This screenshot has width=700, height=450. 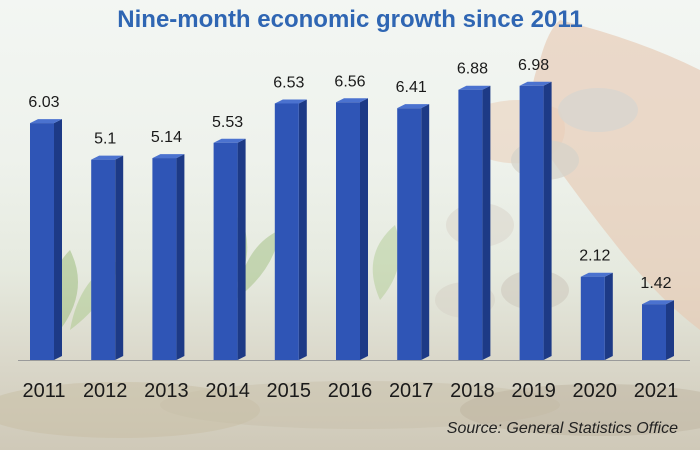 I want to click on bar-2013, so click(x=168, y=257).